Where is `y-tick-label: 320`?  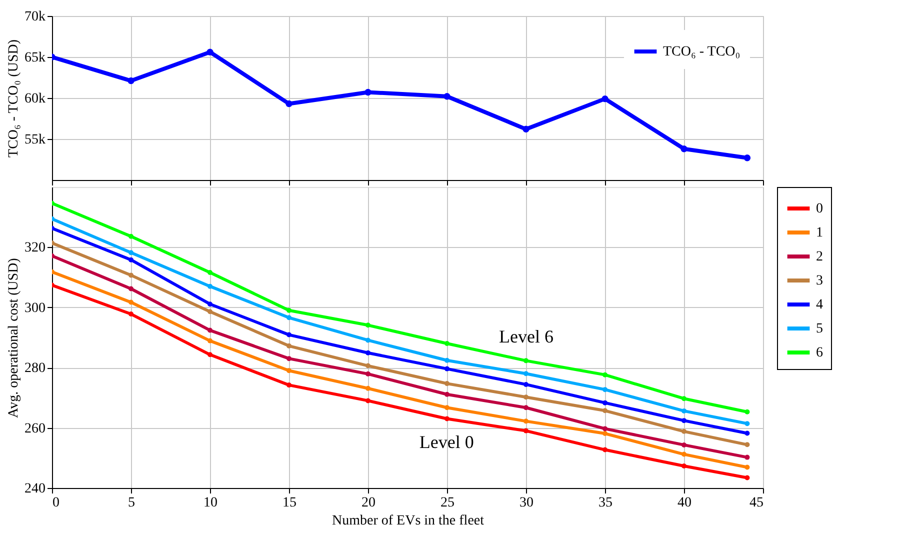
y-tick-label: 320 is located at coordinates (35, 248).